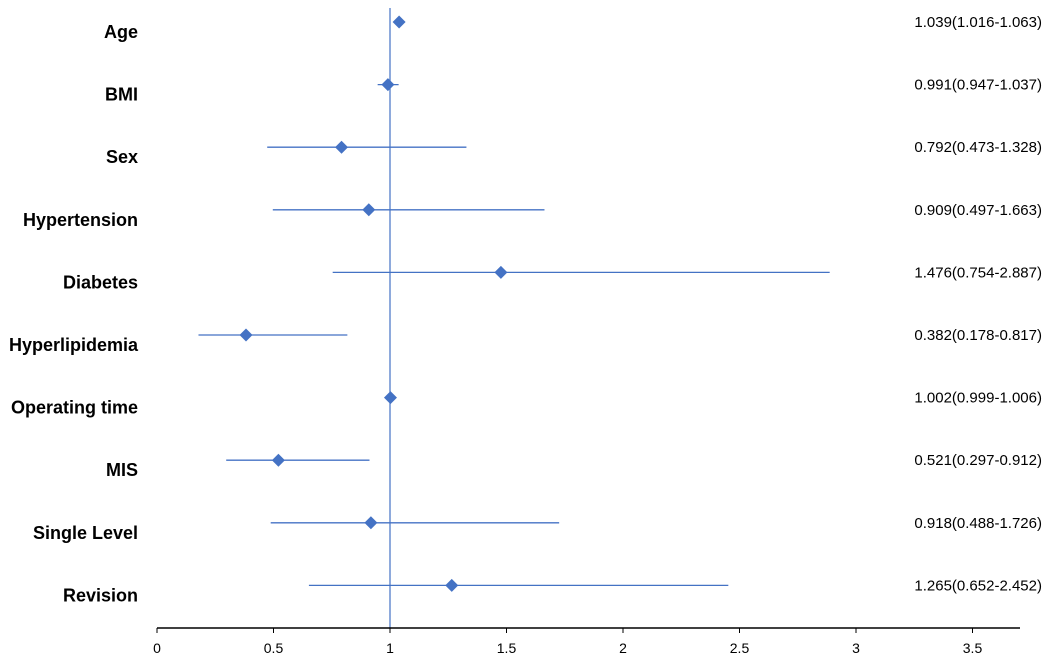  I want to click on x-tick-label: 2.5, so click(740, 648).